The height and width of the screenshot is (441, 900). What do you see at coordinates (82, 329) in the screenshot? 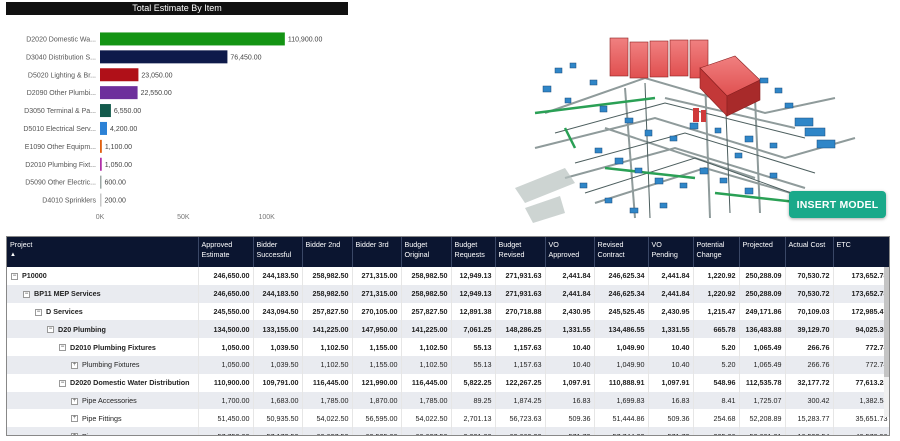
I see `row-name: D20 Plumbing` at bounding box center [82, 329].